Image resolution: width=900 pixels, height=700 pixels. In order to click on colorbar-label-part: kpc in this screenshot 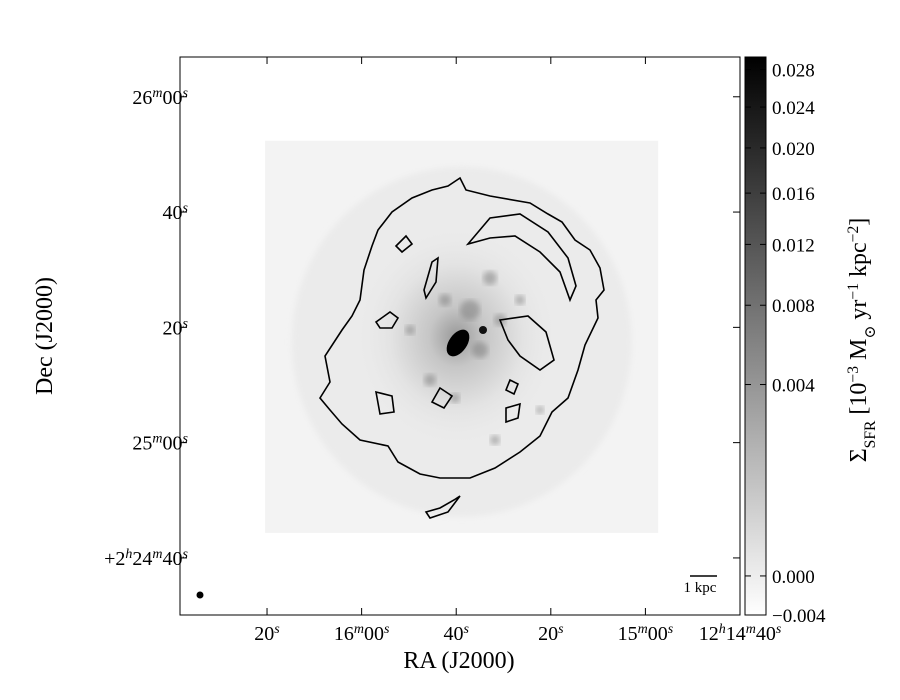, I will do `click(859, 262)`.